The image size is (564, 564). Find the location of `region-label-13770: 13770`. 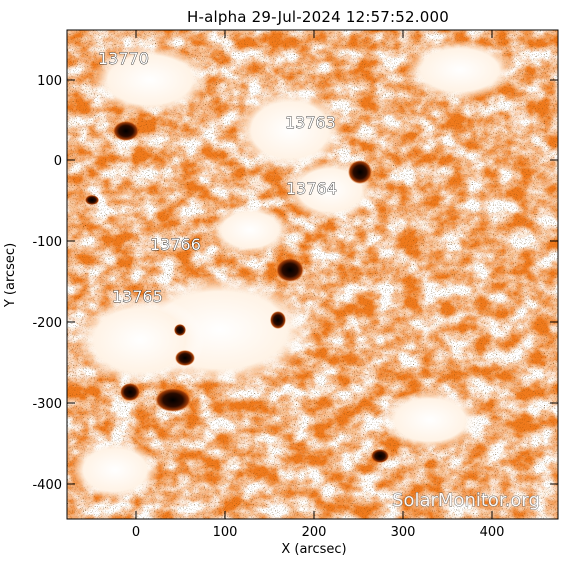

region-label-13770: 13770 is located at coordinates (123, 58).